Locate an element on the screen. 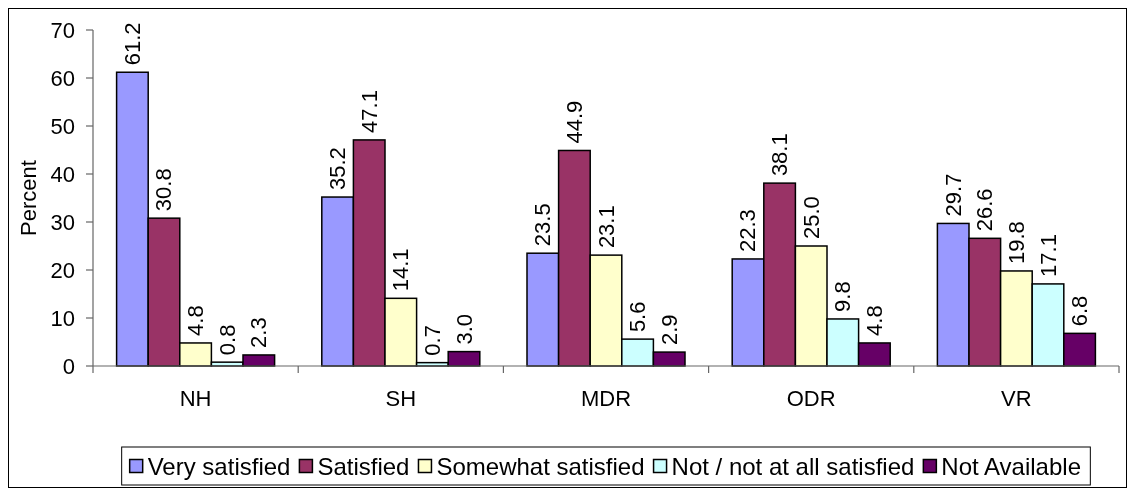 This screenshot has height=489, width=1129. y-tick-label: 40 is located at coordinates (62, 174).